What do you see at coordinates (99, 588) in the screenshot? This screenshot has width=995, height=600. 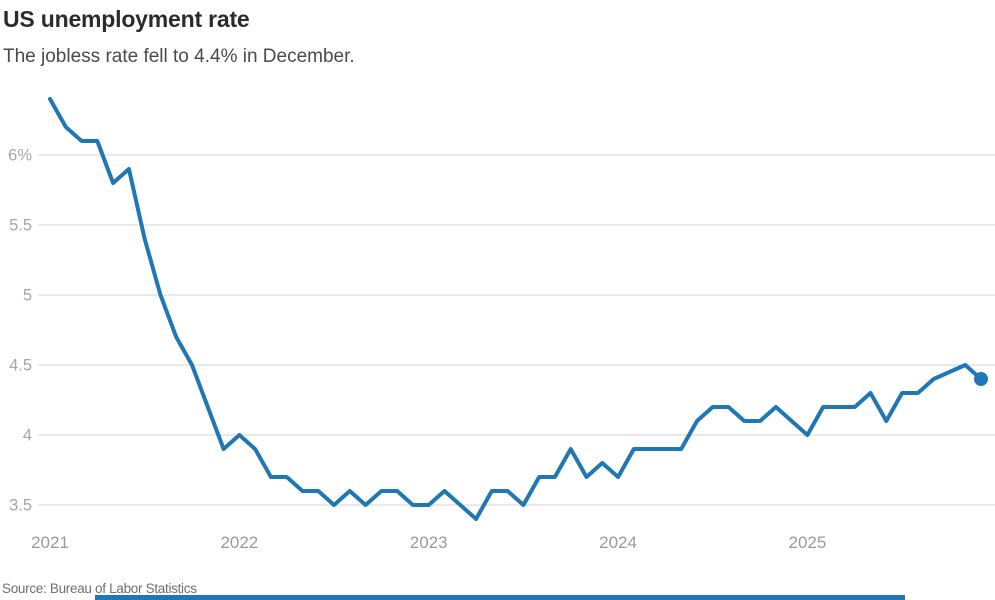 I see `source-text: Source: Bureau of Labor Statistics` at bounding box center [99, 588].